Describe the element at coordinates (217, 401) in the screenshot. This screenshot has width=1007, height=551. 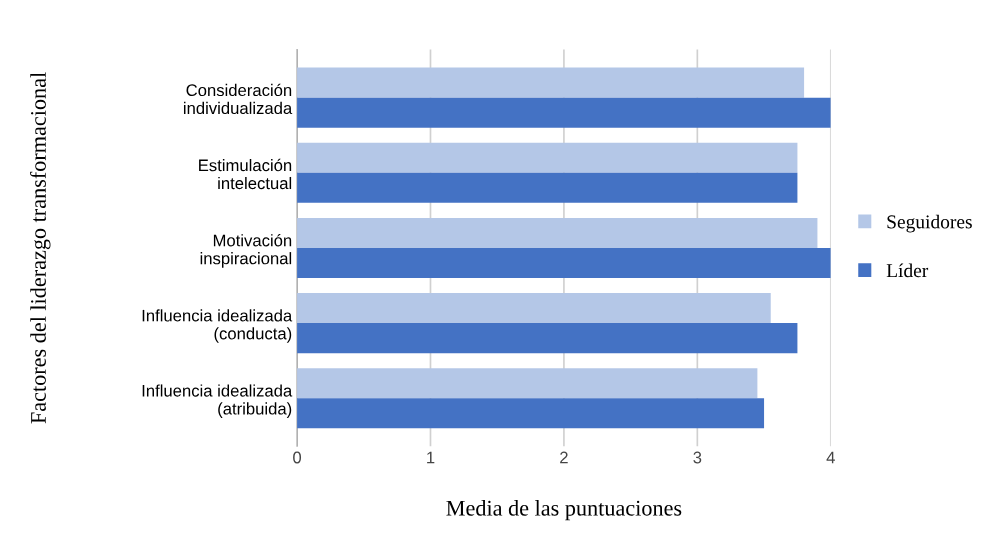
I see `y-tick-label: Influencia idealizada (atribuida)` at that location.